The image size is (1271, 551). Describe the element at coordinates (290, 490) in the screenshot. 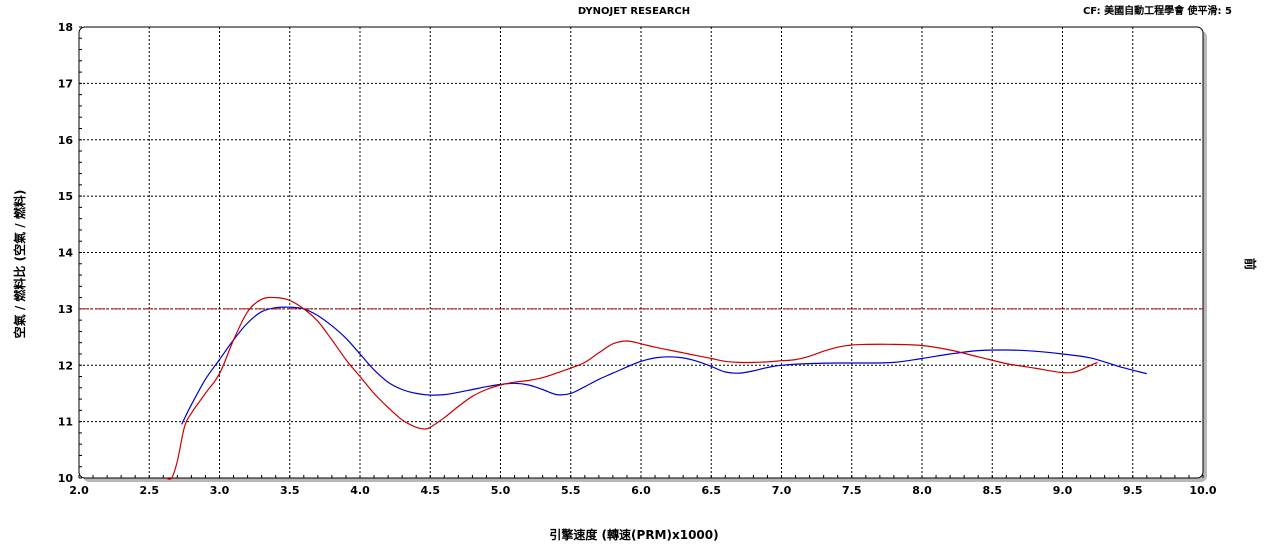

I see `x-tick-label: 3.5` at that location.